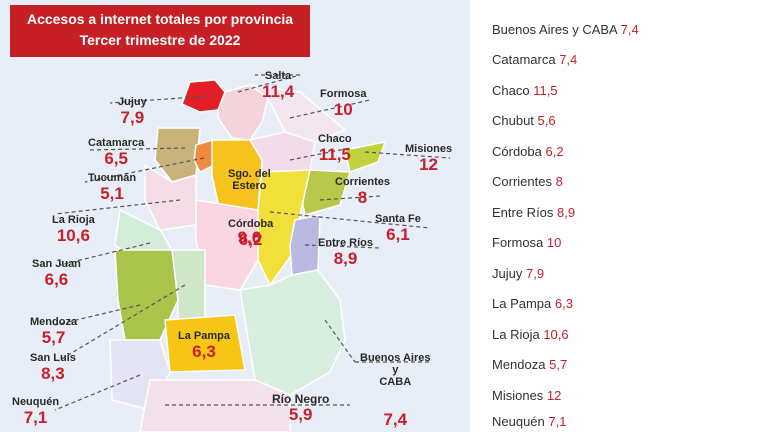 This screenshot has width=768, height=432. What do you see at coordinates (112, 187) in the screenshot?
I see `map-label-tucuman: Tucumán 5,1` at bounding box center [112, 187].